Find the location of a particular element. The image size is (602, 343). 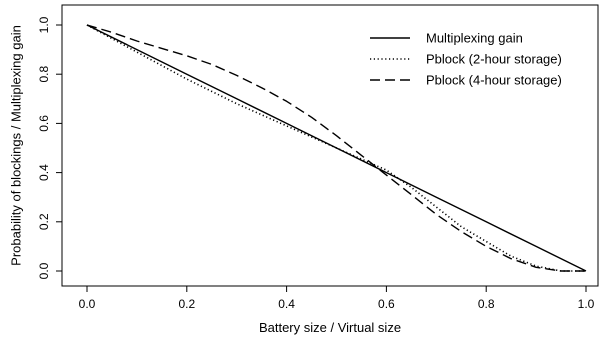

legend-label-1: Multiplexing gain is located at coordinates (474, 38).